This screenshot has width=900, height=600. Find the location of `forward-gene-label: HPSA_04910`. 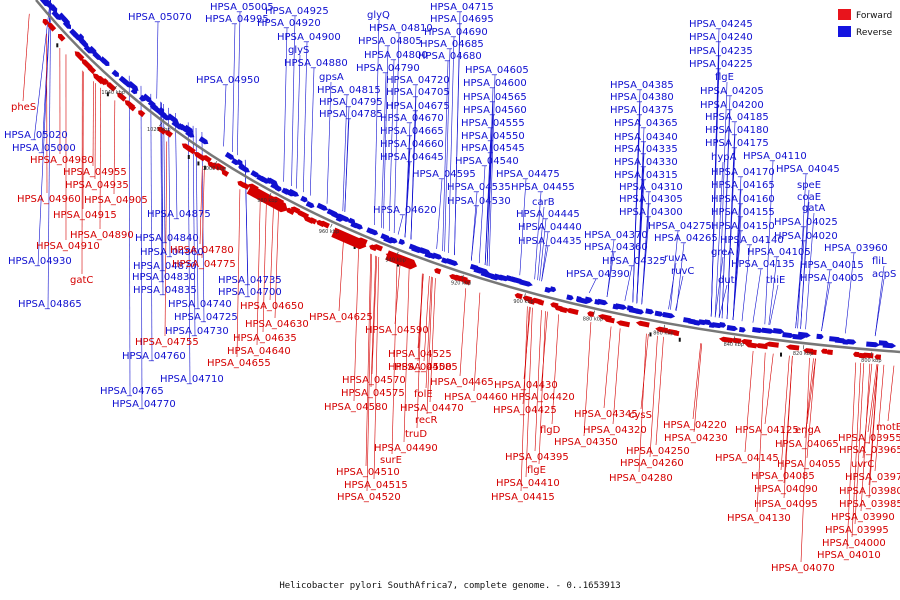

forward-gene-label: HPSA_04910 is located at coordinates (68, 246).